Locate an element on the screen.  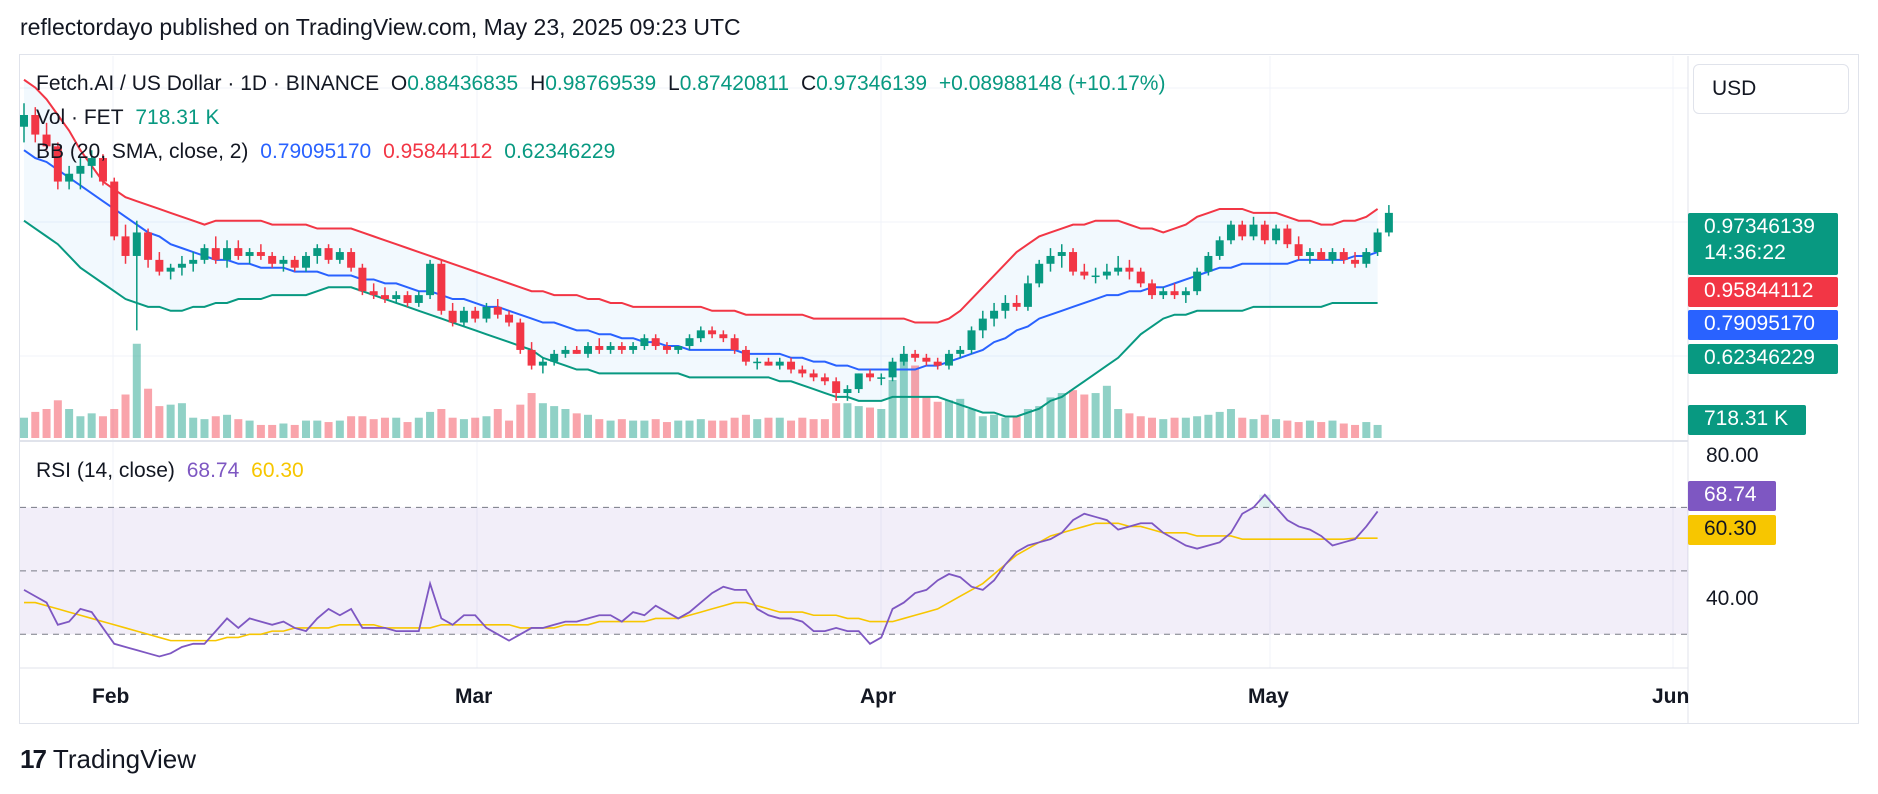
open-value: 0.88436835 is located at coordinates (463, 83).